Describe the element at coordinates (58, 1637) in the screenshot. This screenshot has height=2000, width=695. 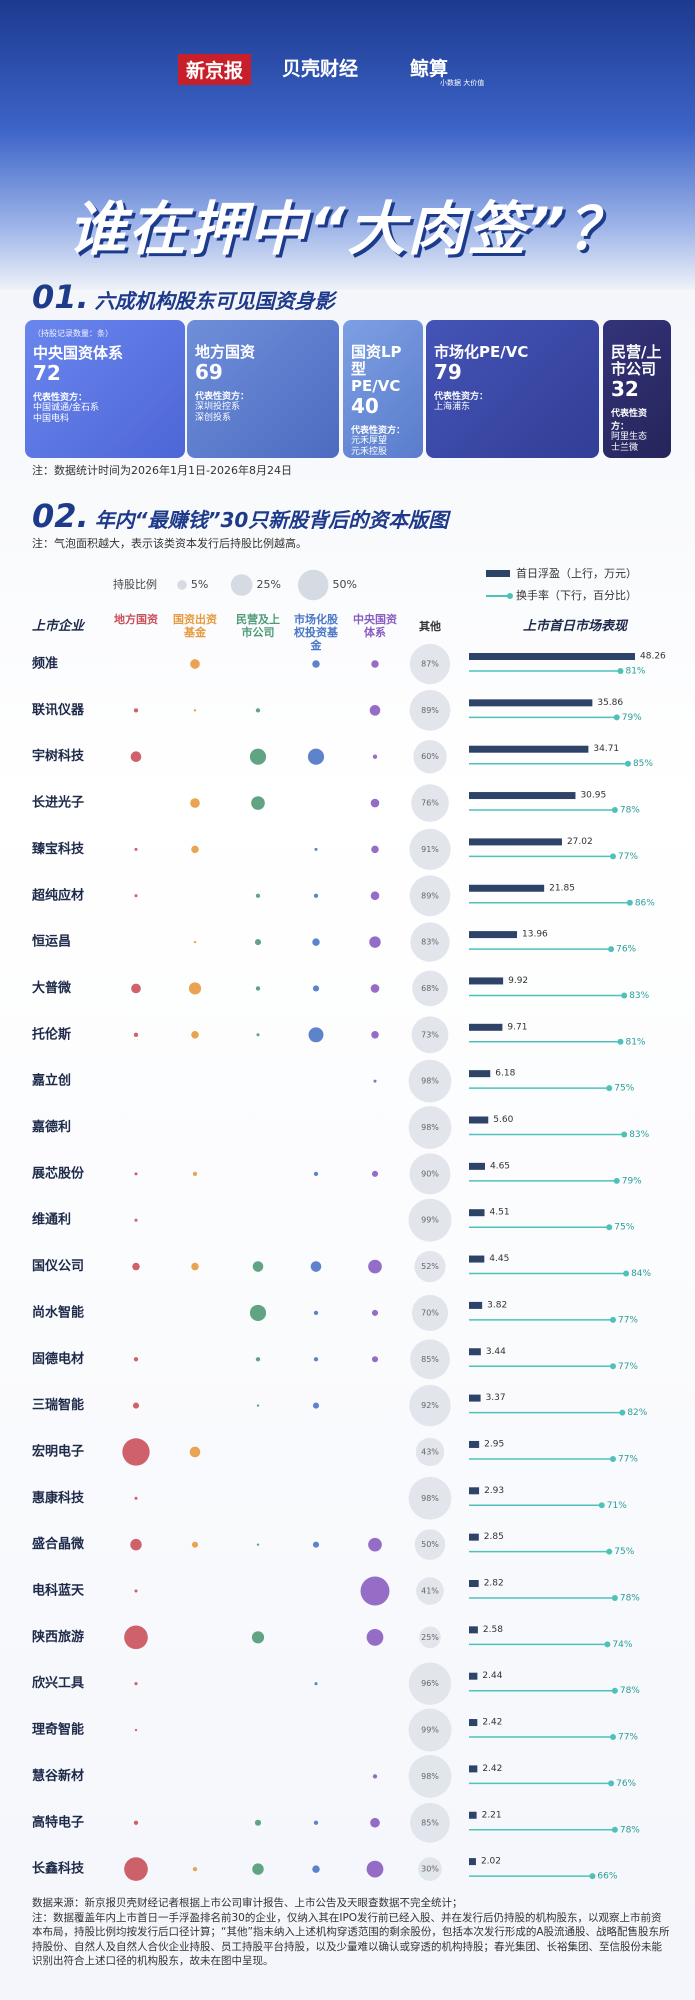
I see `company-name: 陕西旅游` at that location.